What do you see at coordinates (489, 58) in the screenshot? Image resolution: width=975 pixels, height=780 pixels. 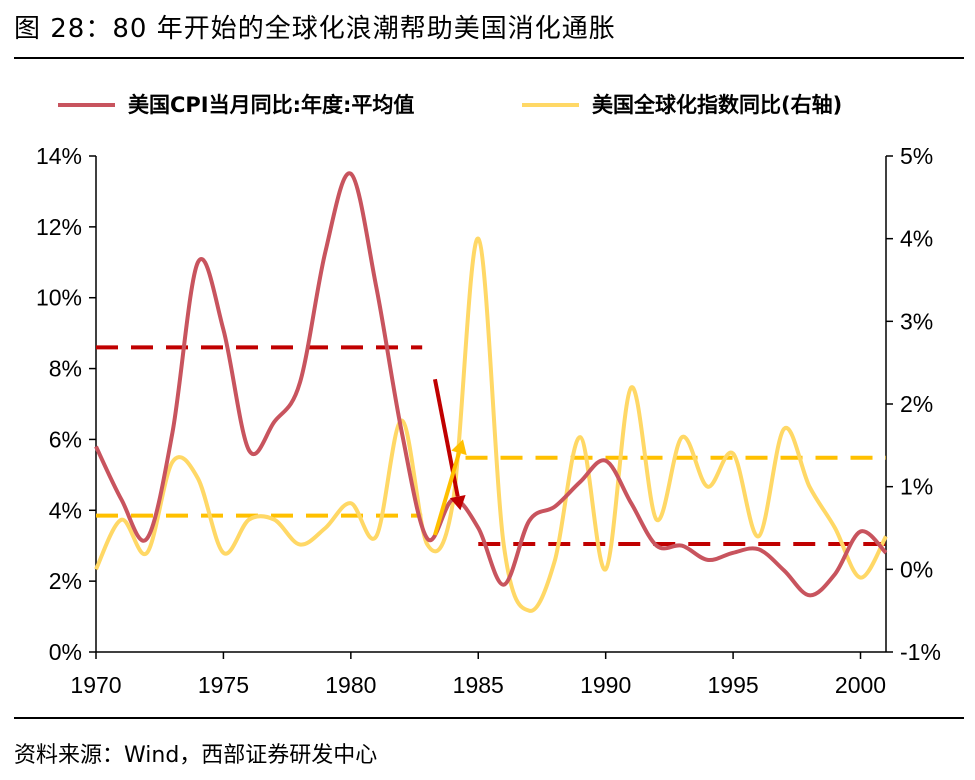 I see `title-divider` at bounding box center [489, 58].